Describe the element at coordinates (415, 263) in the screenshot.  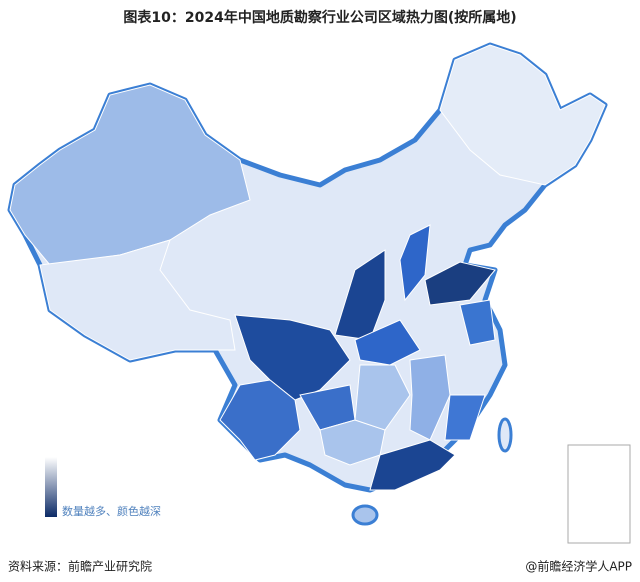
I see `hebei` at that location.